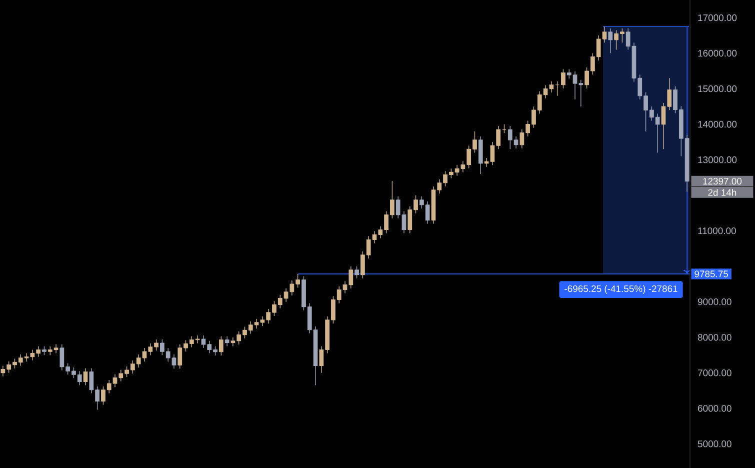  What do you see at coordinates (722, 181) in the screenshot?
I see `text: 12397.00` at bounding box center [722, 181].